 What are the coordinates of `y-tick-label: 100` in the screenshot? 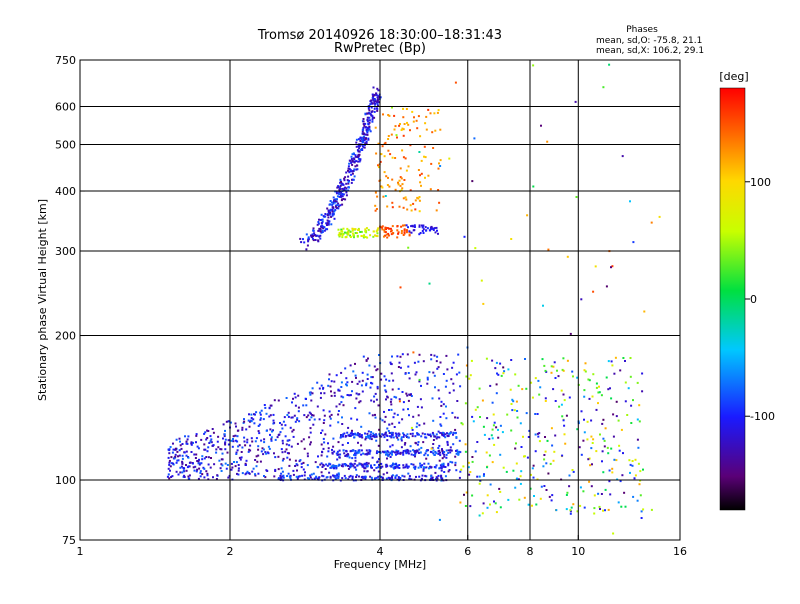 It's located at (65, 480).